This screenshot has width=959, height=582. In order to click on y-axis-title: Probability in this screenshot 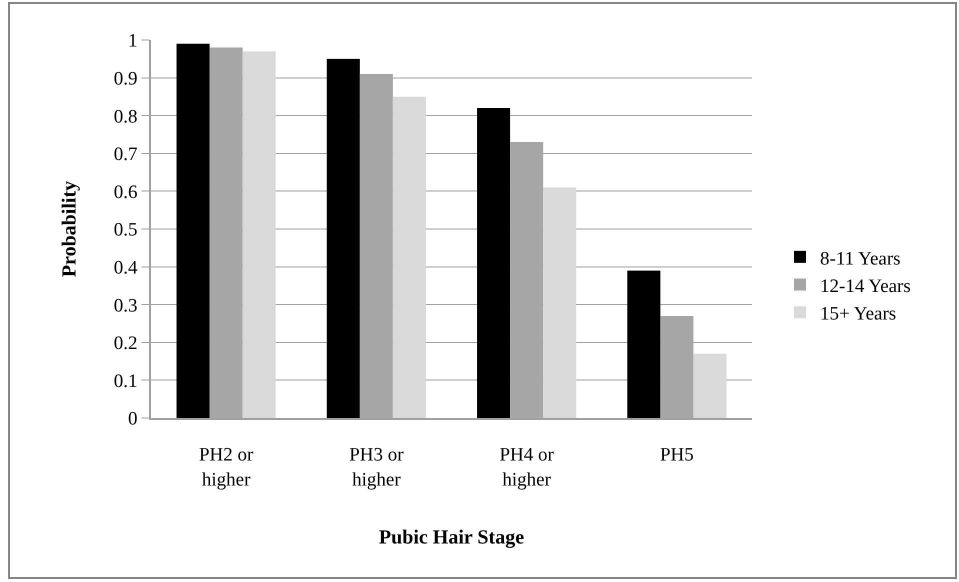, I will do `click(69, 229)`.